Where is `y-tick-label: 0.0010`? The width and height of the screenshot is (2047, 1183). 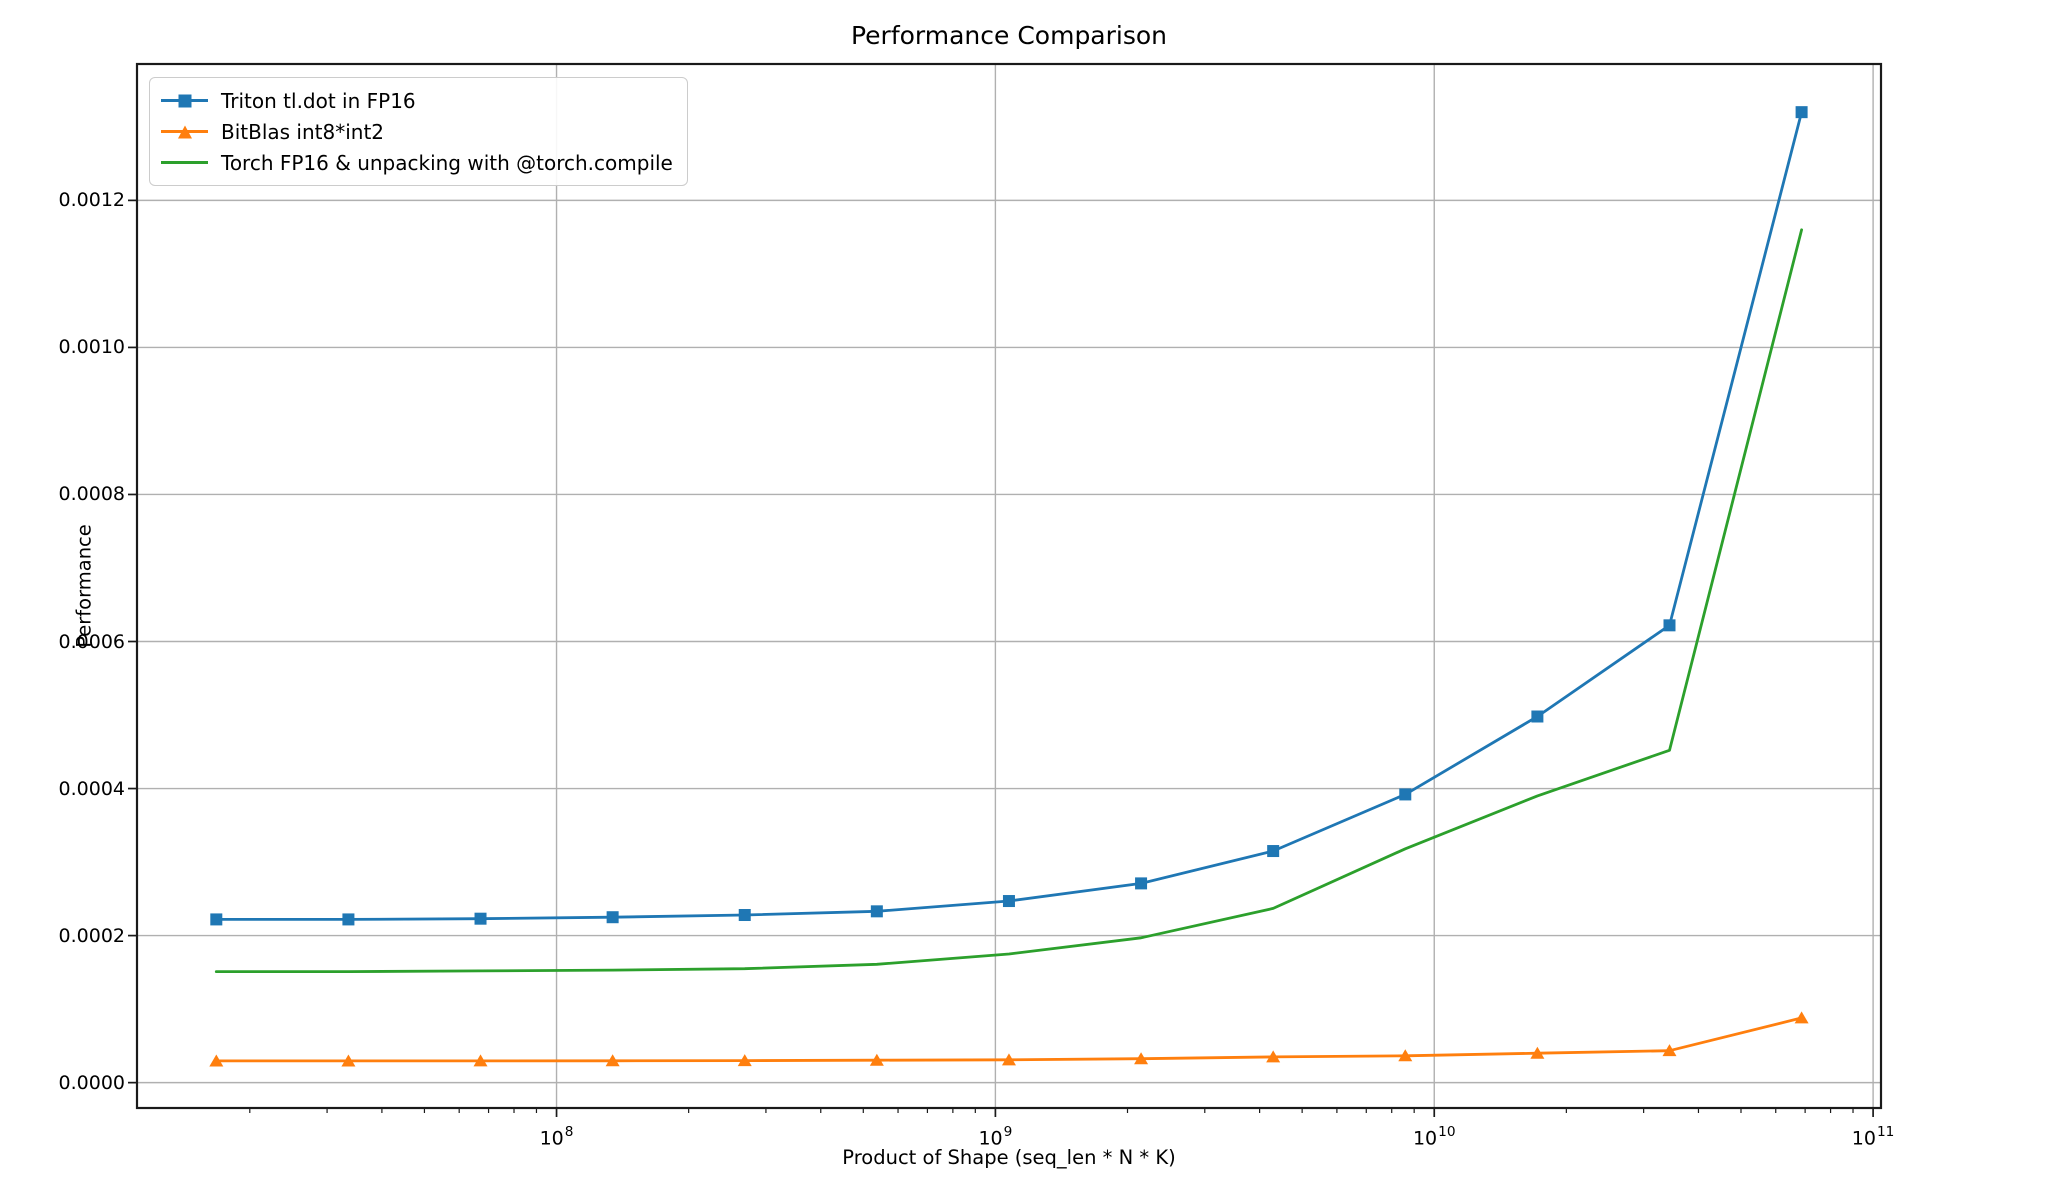
y-tick-label: 0.0010 is located at coordinates (91, 347).